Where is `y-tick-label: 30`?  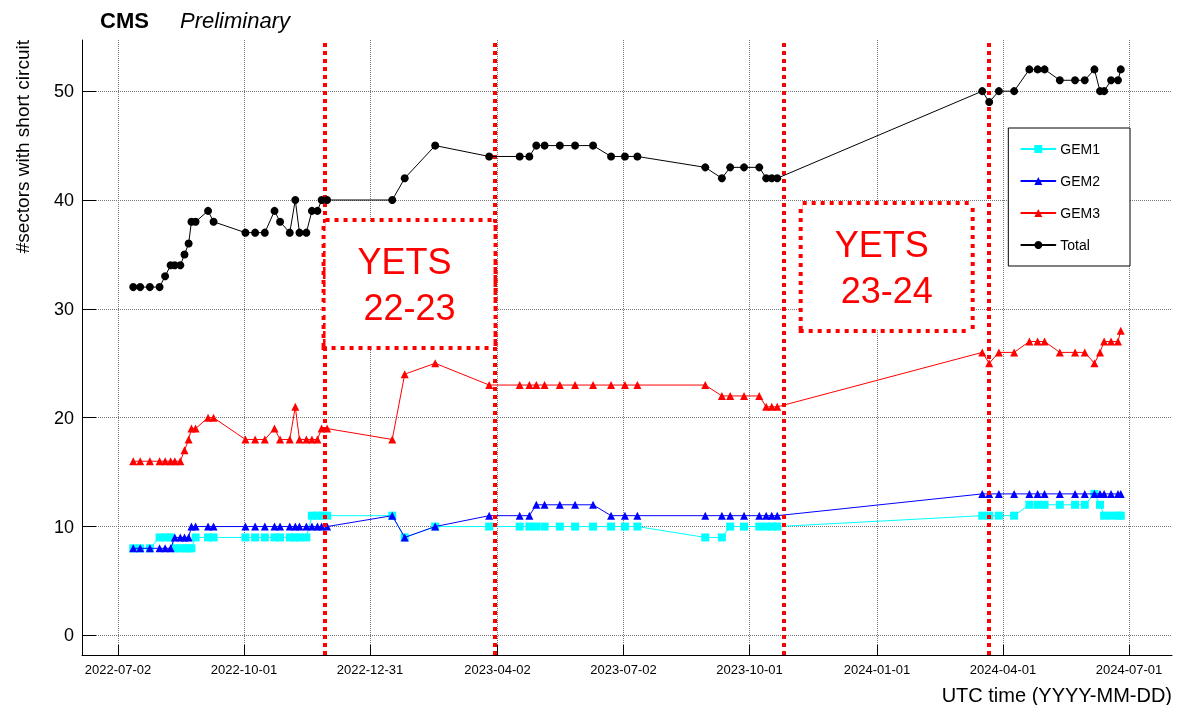 y-tick-label: 30 is located at coordinates (63, 308).